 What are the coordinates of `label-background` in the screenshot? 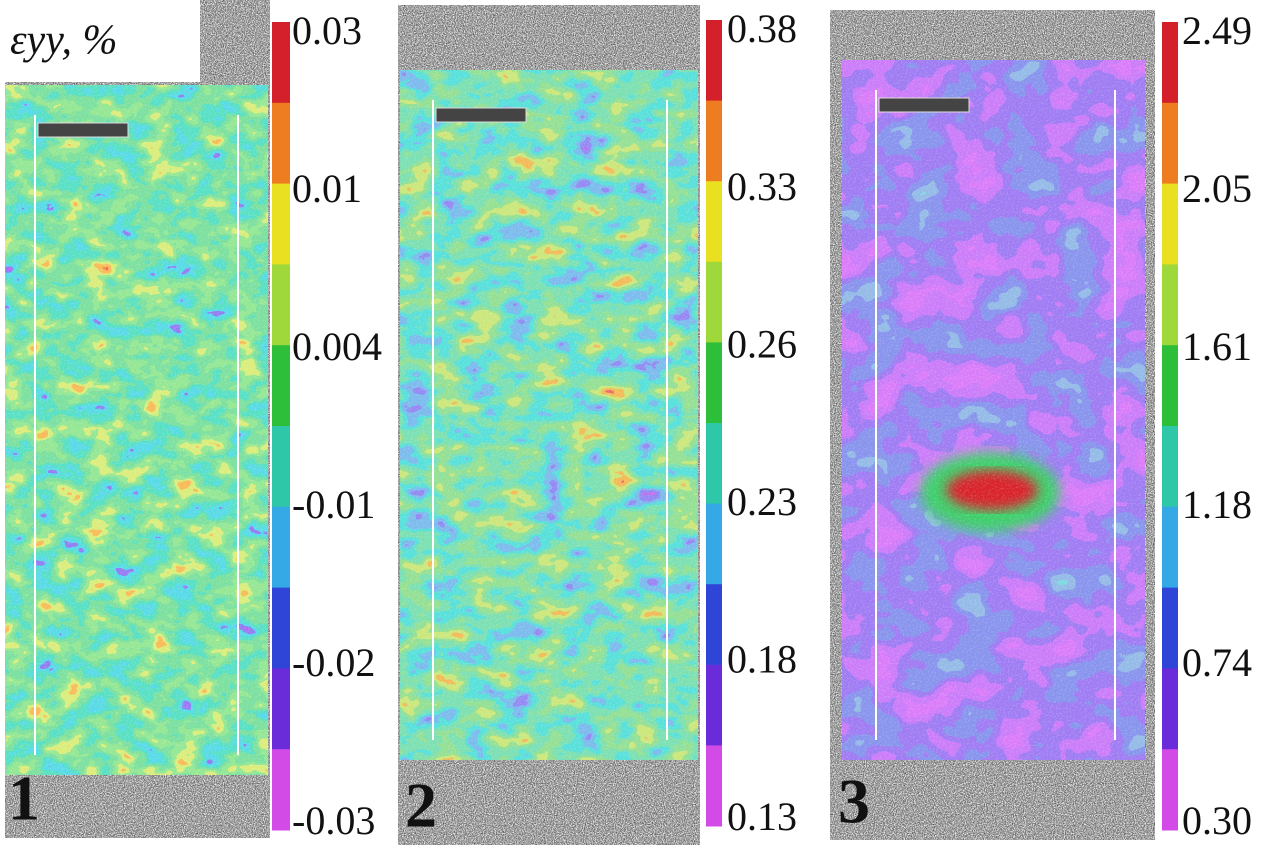 It's located at (100, 41).